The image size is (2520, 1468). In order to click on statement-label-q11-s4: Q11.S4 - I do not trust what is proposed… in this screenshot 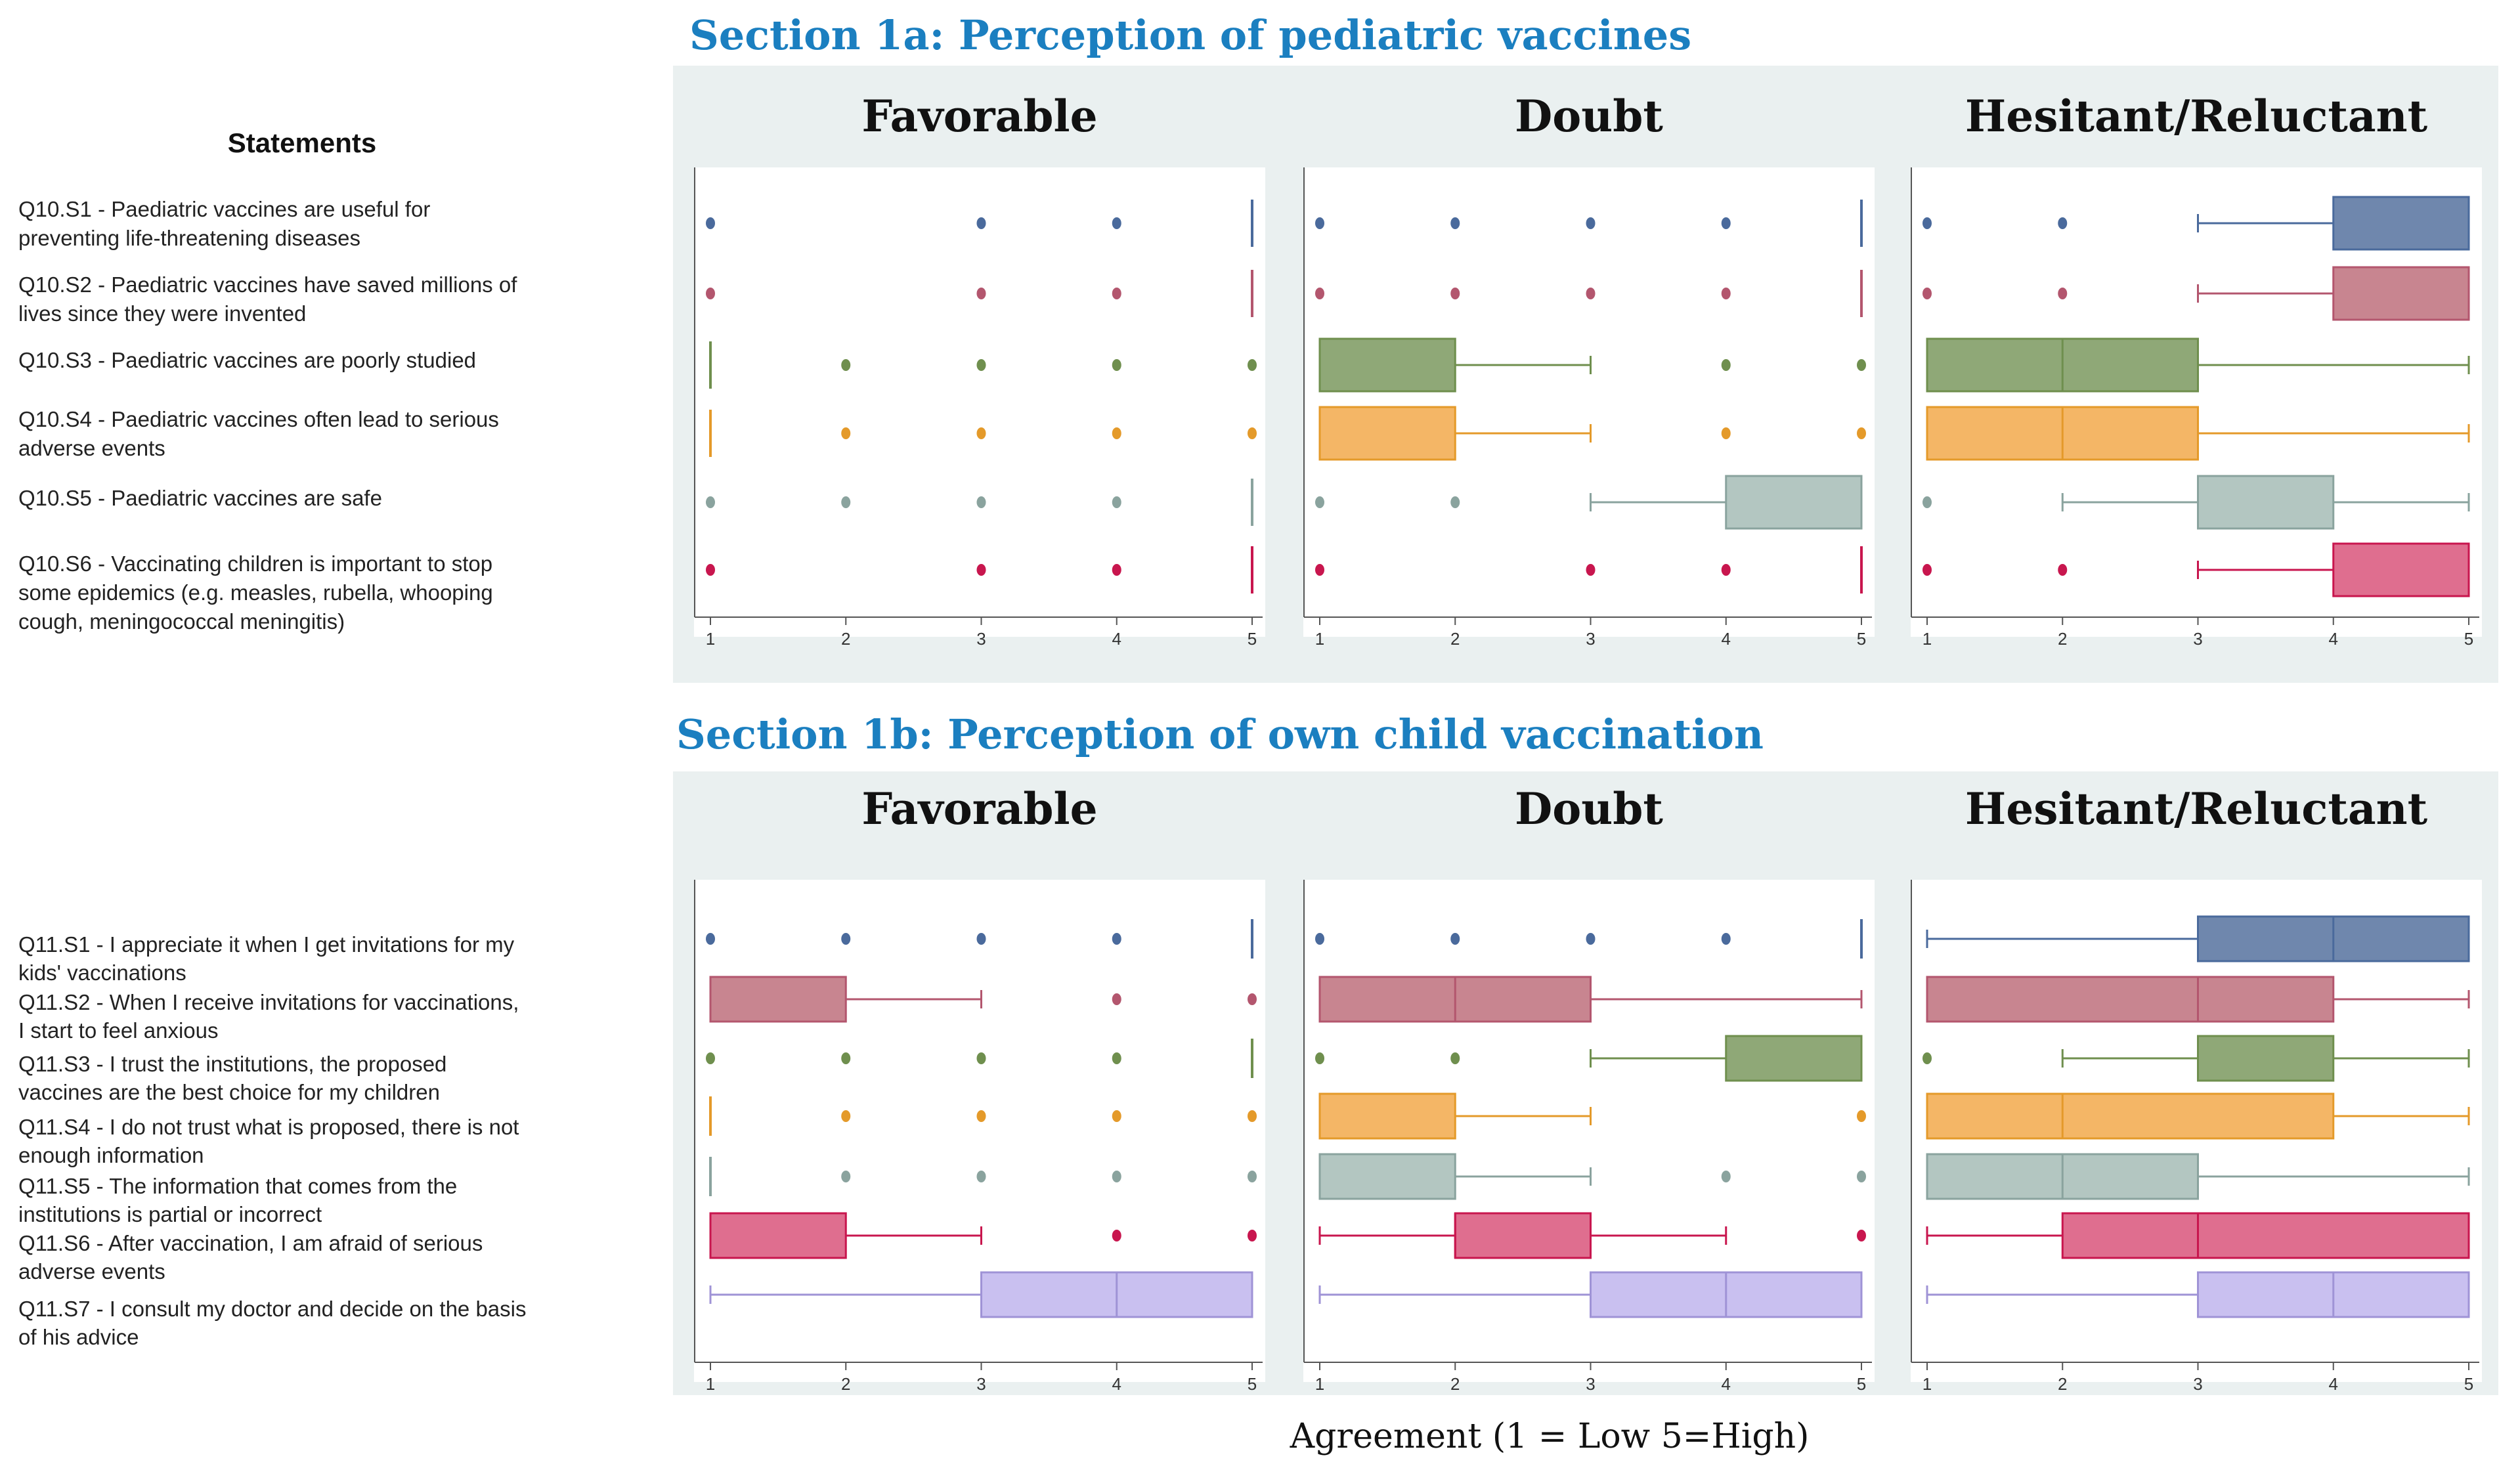, I will do `click(268, 1141)`.